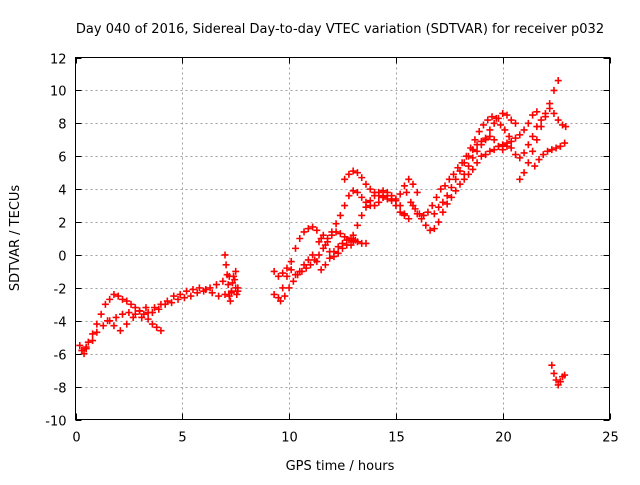 The width and height of the screenshot is (640, 485). What do you see at coordinates (182, 438) in the screenshot?
I see `x-tick-label: 5` at bounding box center [182, 438].